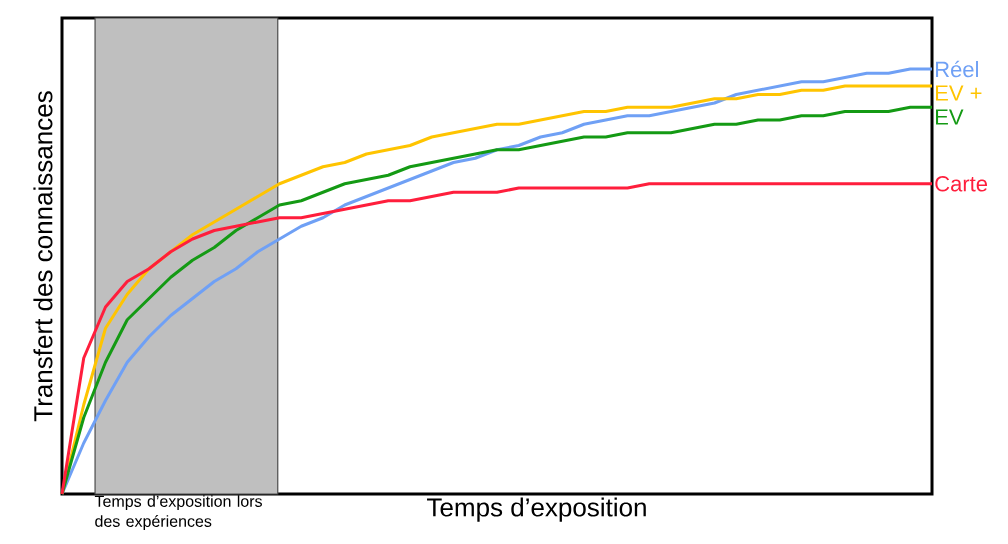 This screenshot has height=544, width=1008. Describe the element at coordinates (950, 117) in the screenshot. I see `series-label: EV` at that location.